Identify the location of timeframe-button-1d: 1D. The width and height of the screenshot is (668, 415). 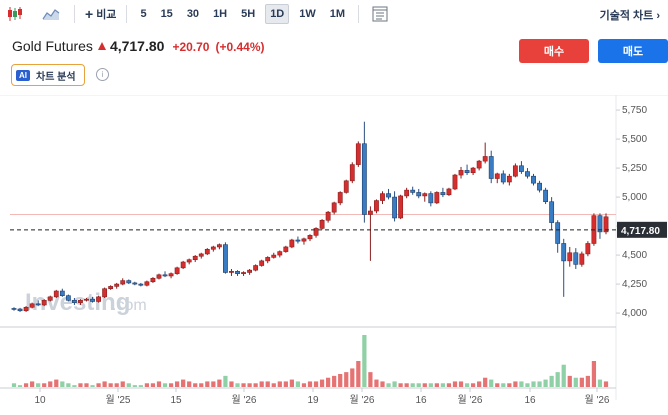
(277, 13).